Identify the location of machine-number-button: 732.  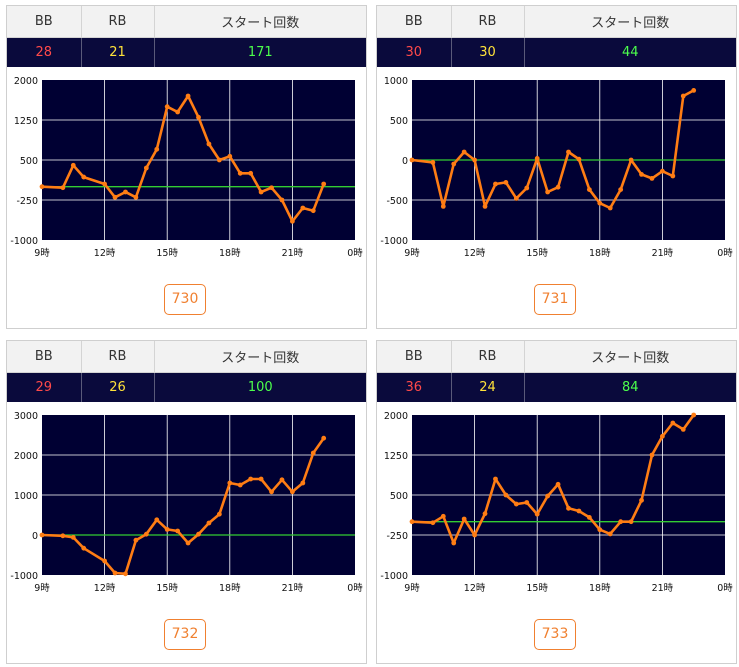
(185, 634).